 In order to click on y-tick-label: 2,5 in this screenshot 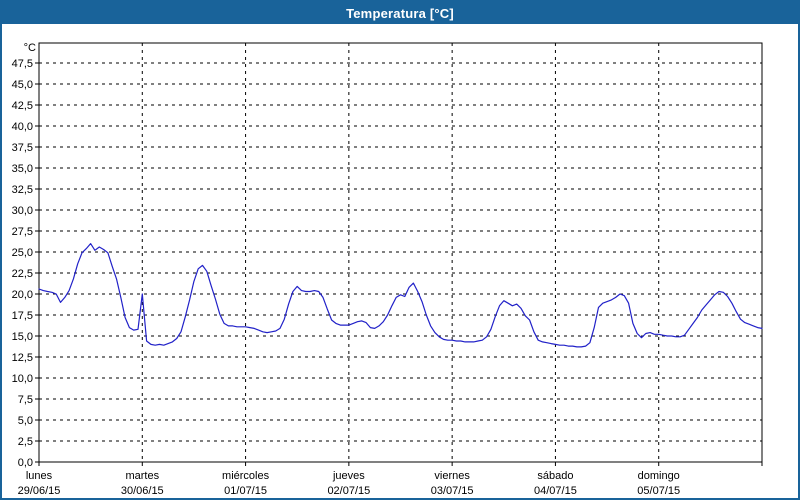, I will do `click(25, 442)`.